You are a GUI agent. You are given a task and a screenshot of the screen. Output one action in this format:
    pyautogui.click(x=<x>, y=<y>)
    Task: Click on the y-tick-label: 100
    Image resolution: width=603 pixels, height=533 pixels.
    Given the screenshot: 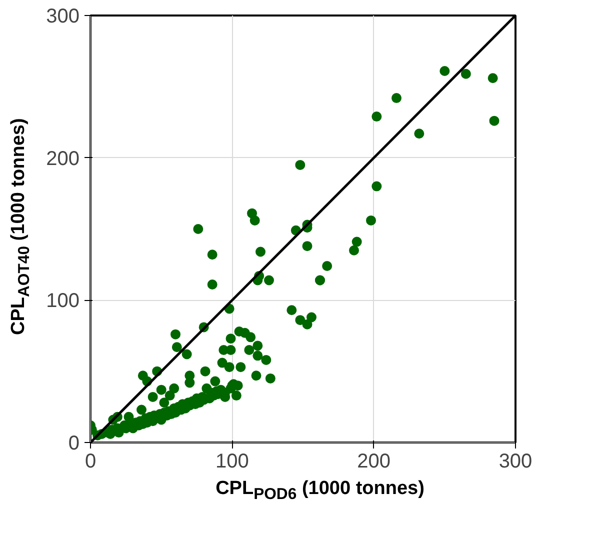 What is the action you would take?
    pyautogui.click(x=63, y=301)
    